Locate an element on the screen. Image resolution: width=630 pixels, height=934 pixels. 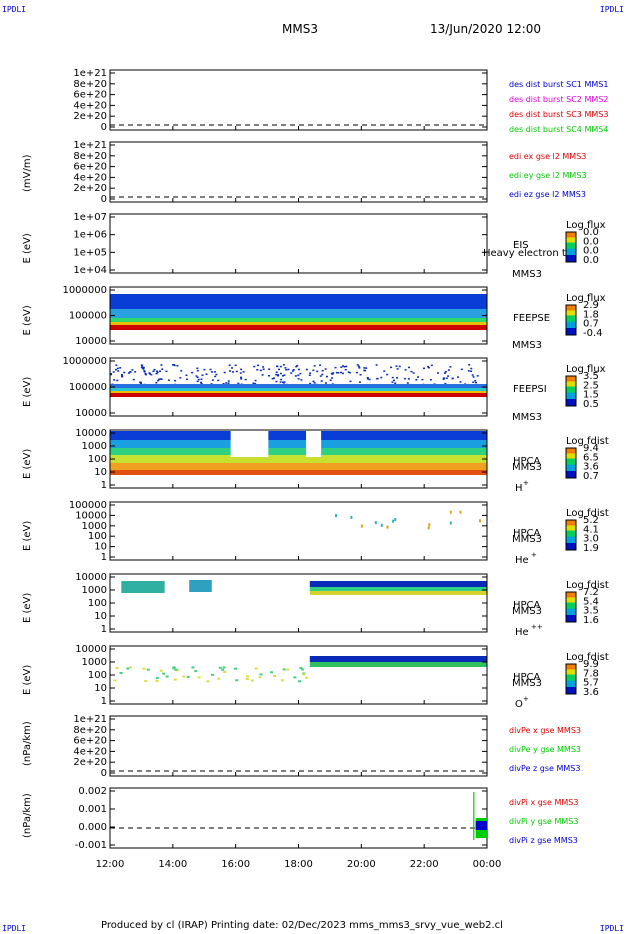
panel-instrument-label: HPCA is located at coordinates (527, 533).